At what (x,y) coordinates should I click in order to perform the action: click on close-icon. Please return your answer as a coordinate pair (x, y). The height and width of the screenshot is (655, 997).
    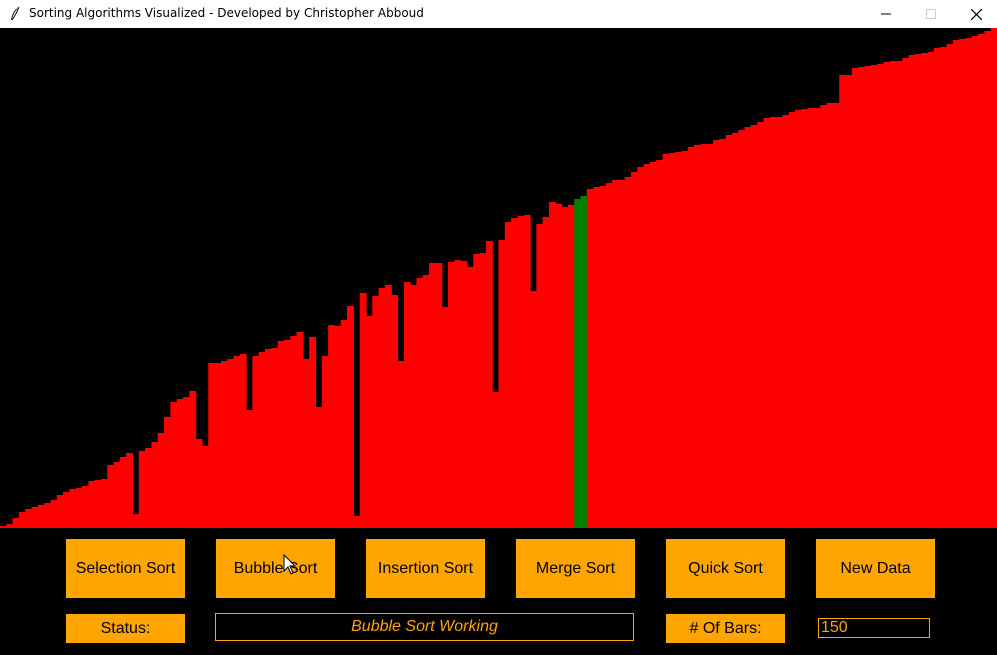
    Looking at the image, I should click on (976, 14).